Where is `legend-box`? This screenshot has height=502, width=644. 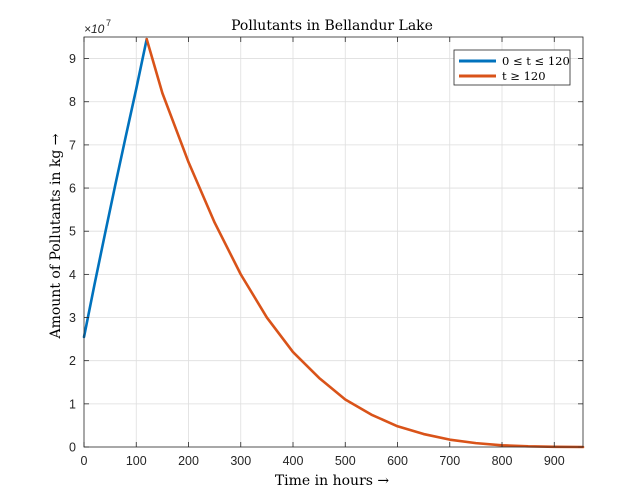 legend-box is located at coordinates (512, 67).